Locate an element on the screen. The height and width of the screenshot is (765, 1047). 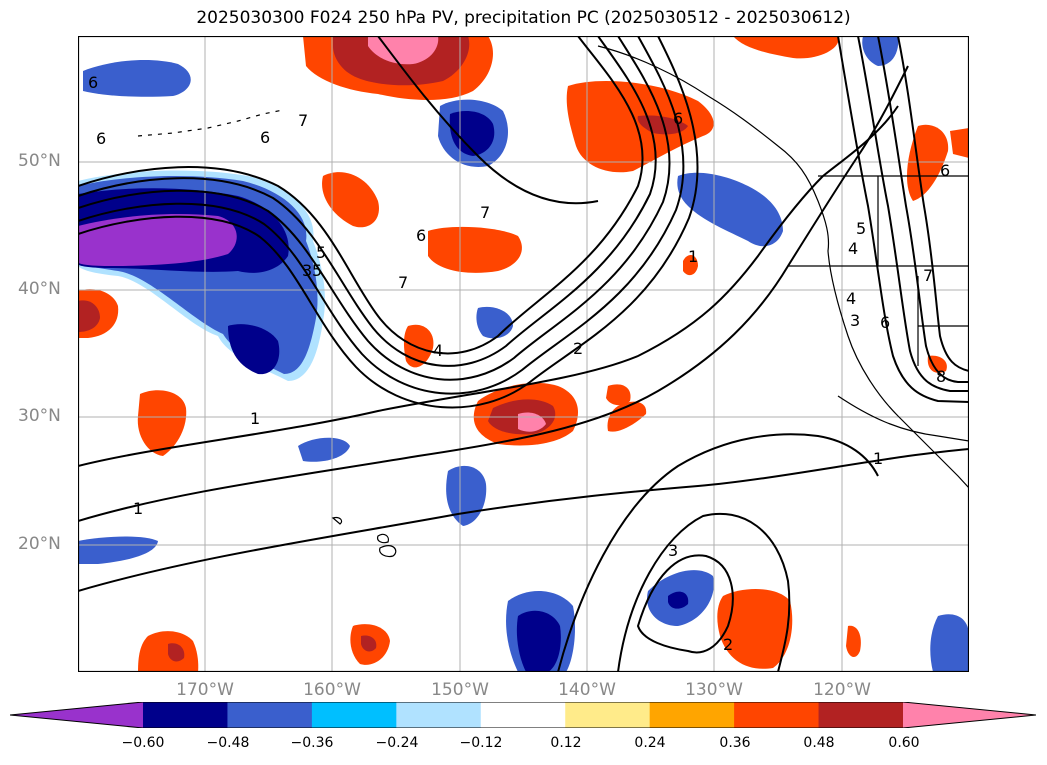
colorbar-tick: −0.24 is located at coordinates (397, 743).